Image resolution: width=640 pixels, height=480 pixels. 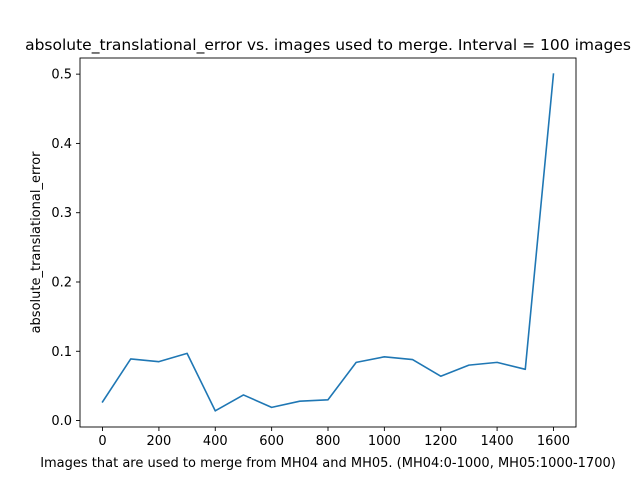 What do you see at coordinates (158, 441) in the screenshot?
I see `x-tick-label: 200` at bounding box center [158, 441].